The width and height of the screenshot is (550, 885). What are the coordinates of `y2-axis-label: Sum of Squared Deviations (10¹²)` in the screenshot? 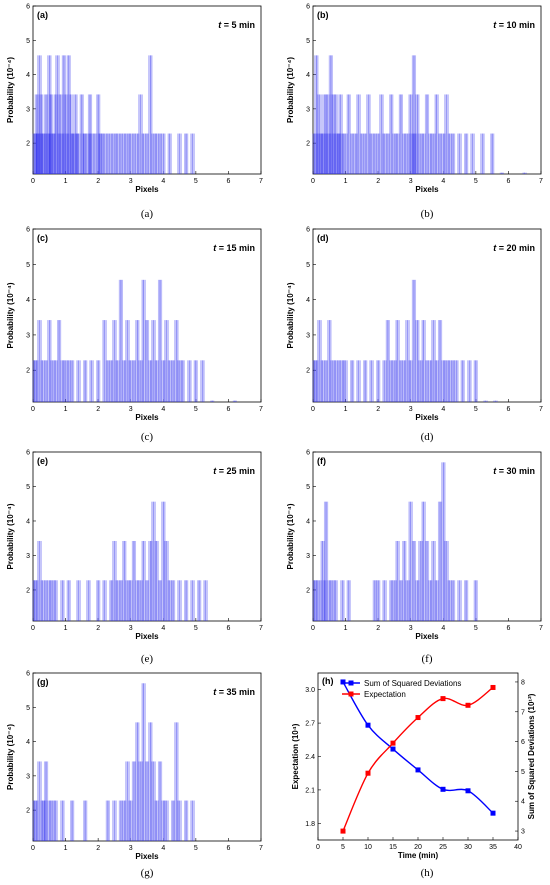 It's located at (531, 756).